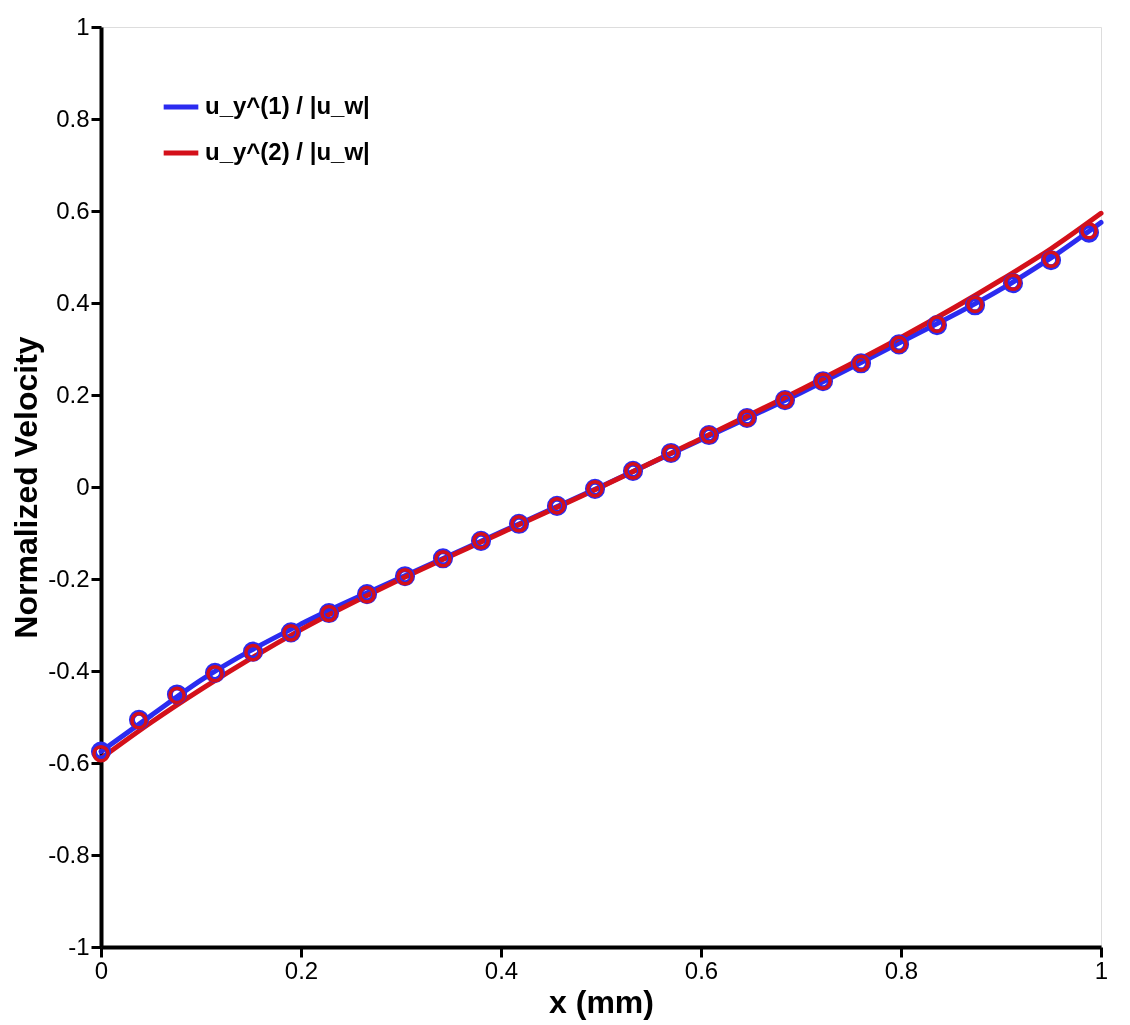 Image resolution: width=1130 pixels, height=1025 pixels. What do you see at coordinates (69, 854) in the screenshot?
I see `y-tick-label: -0.8` at bounding box center [69, 854].